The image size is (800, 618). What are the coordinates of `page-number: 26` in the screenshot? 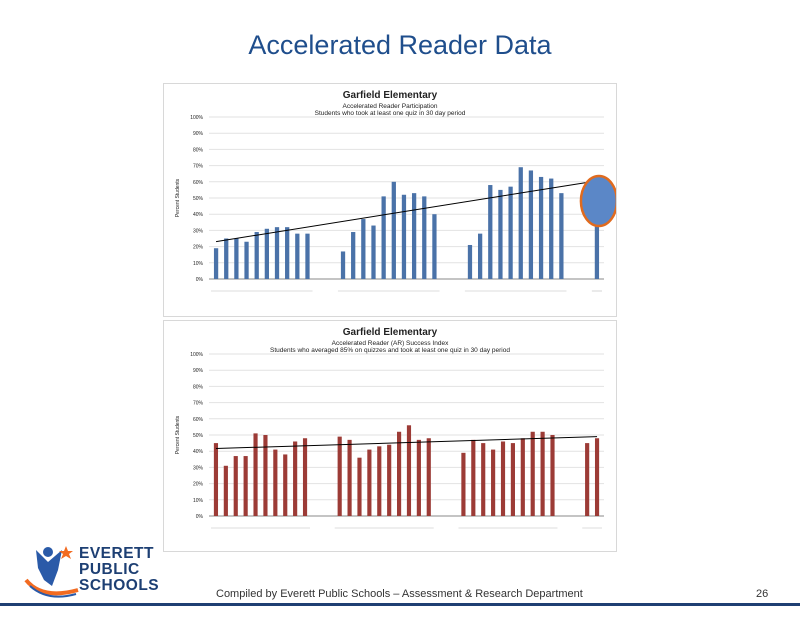 It's located at (762, 594).